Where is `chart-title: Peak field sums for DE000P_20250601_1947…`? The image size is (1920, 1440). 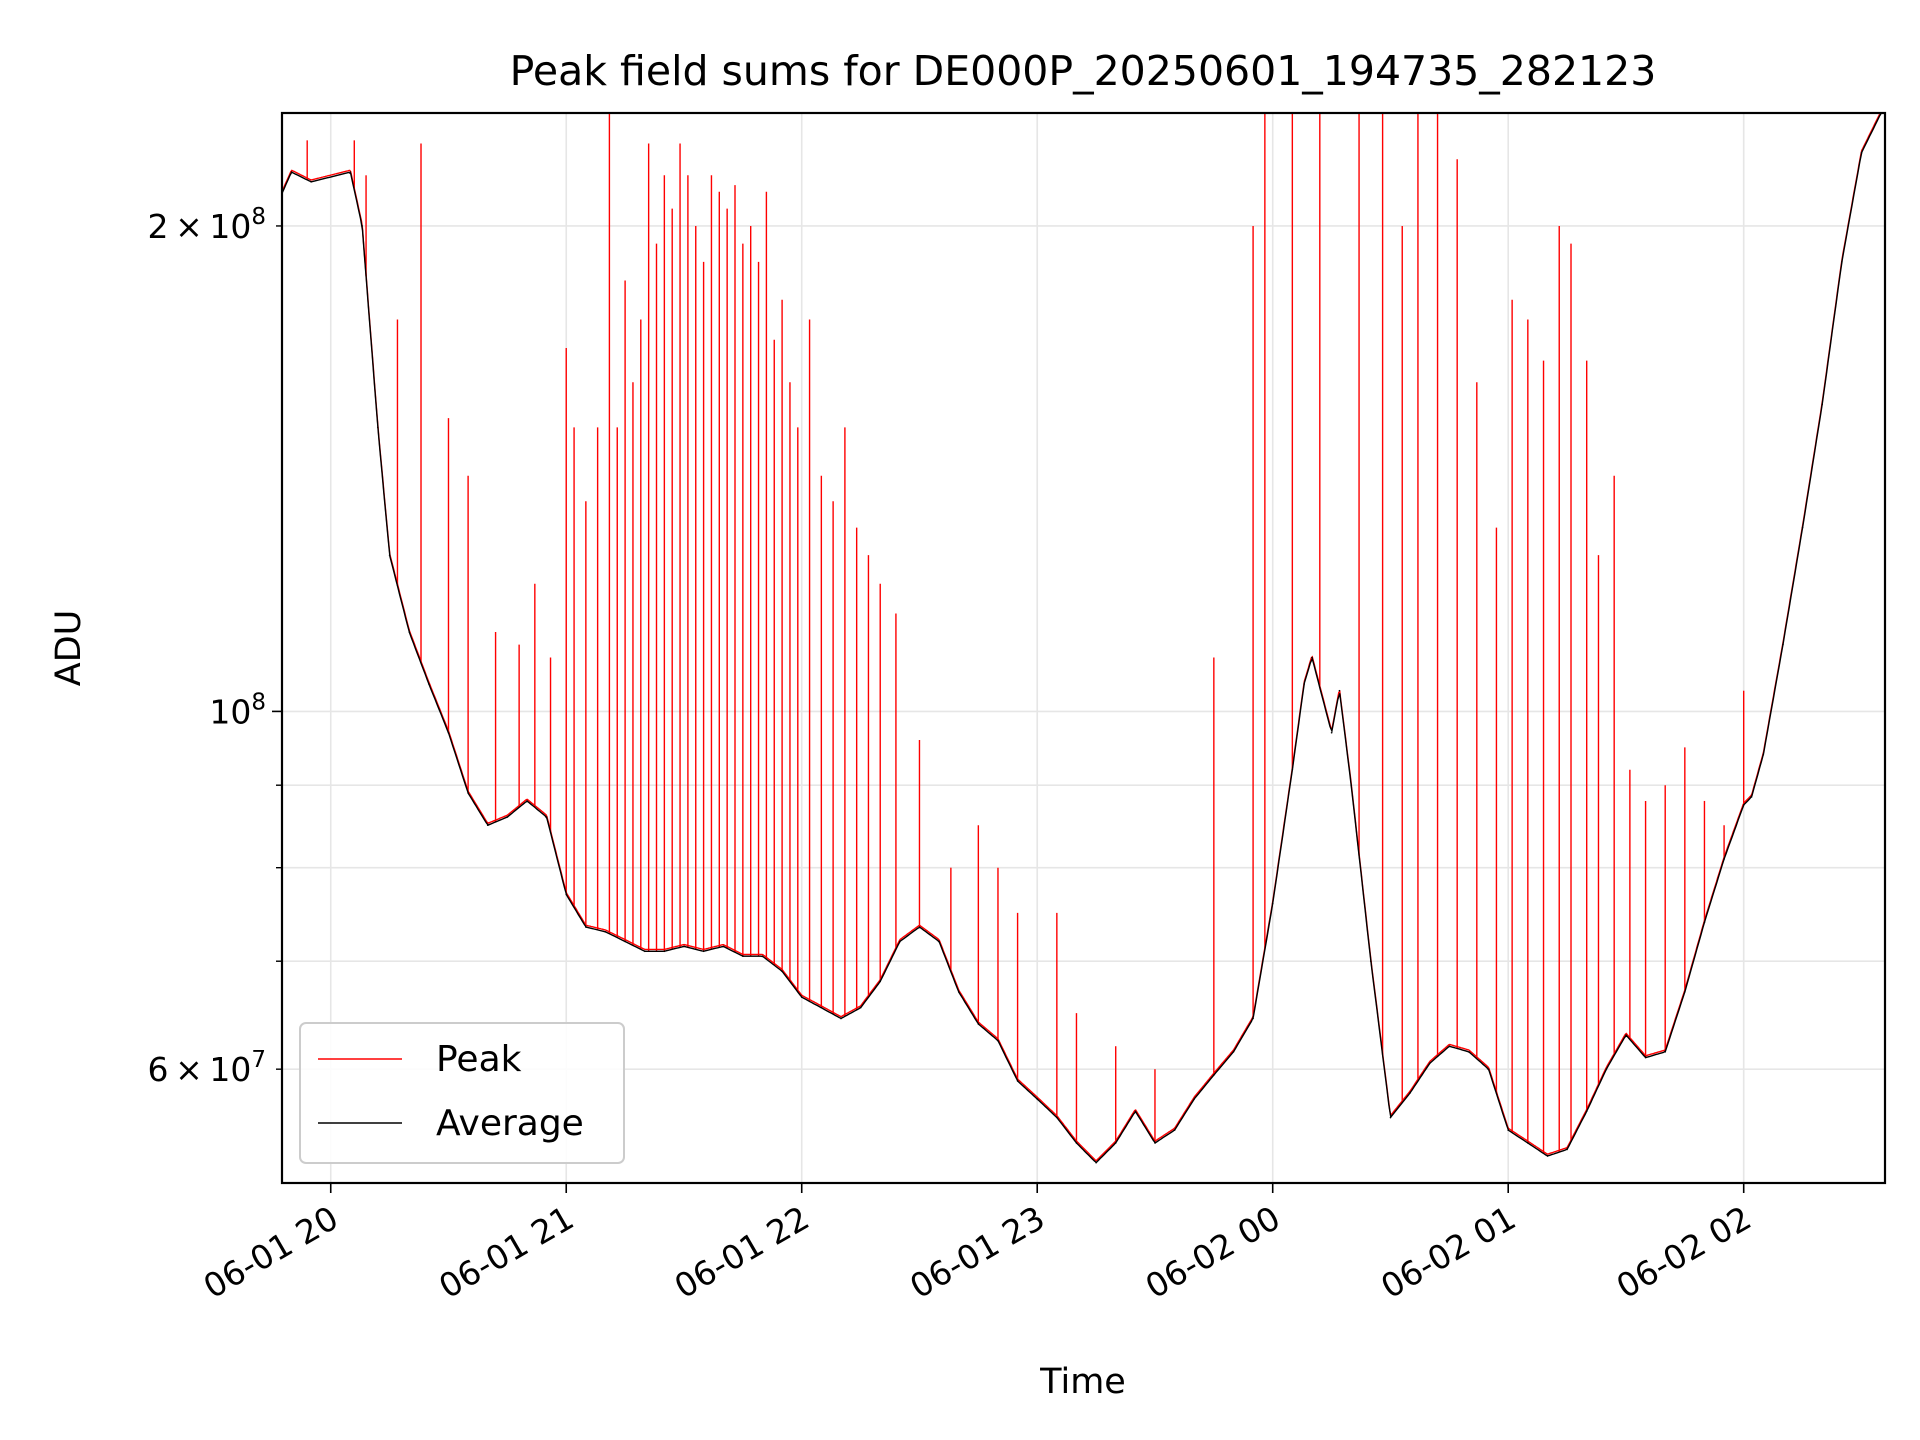
chart-title: Peak field sums for DE000P_20250601_1947… is located at coordinates (1083, 71).